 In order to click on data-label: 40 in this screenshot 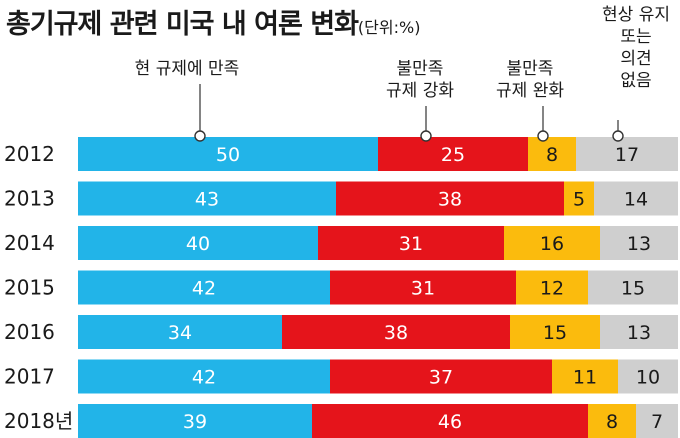, I will do `click(198, 244)`.